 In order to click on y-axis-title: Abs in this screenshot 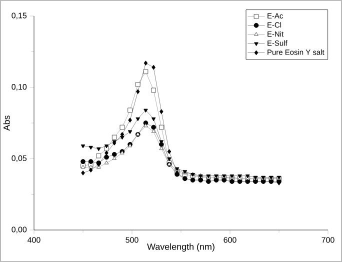, I will do `click(6, 123)`.